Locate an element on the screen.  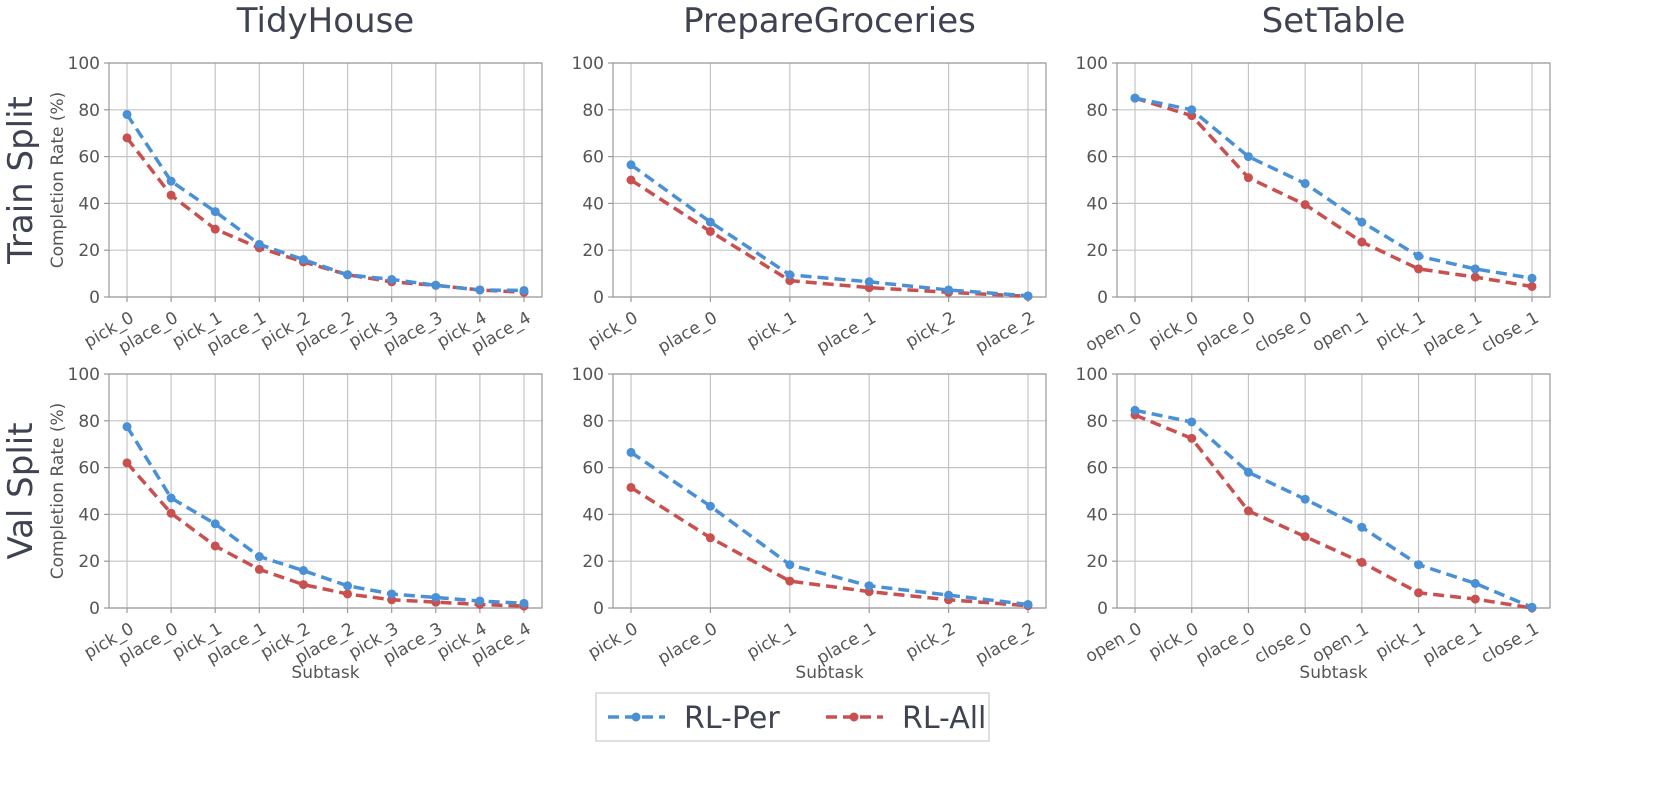
x-tick-label: close_0 is located at coordinates (1283, 332).